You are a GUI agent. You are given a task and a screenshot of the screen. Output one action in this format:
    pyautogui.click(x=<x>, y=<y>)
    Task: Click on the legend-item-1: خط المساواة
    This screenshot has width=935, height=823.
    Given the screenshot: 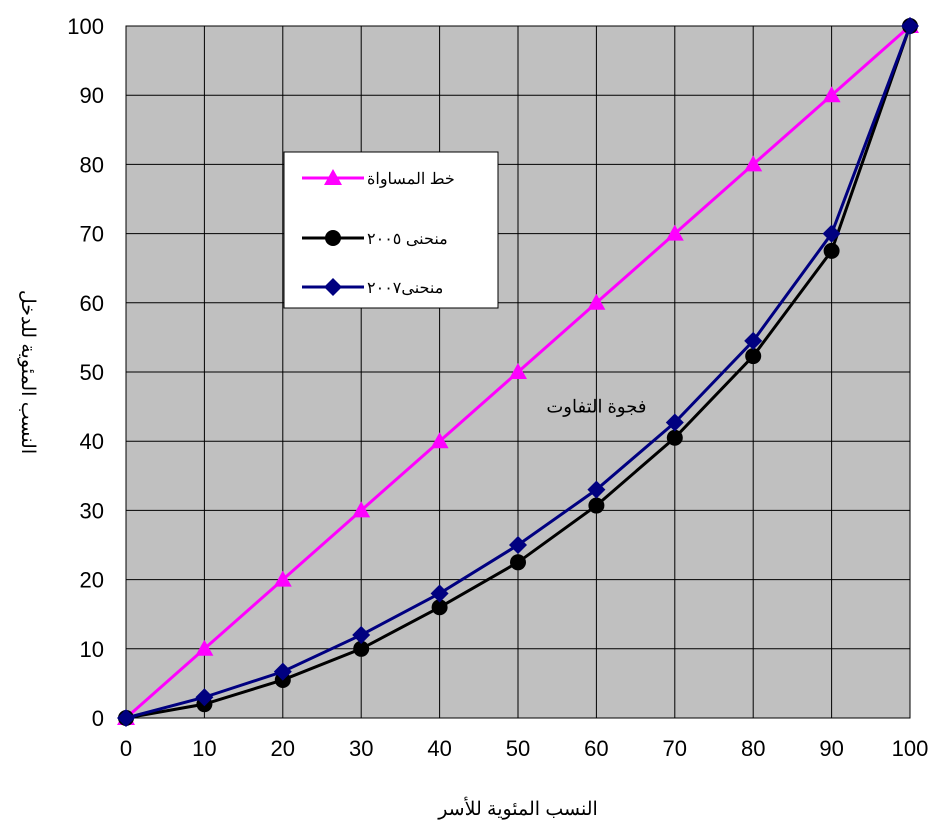 What is the action you would take?
    pyautogui.click(x=378, y=178)
    